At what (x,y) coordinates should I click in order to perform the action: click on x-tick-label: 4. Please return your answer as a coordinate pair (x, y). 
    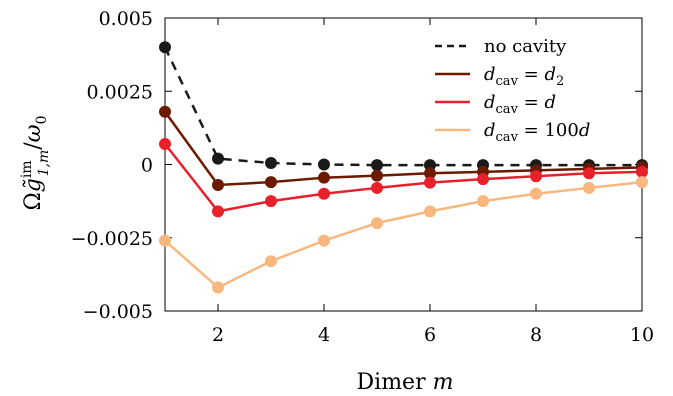
    Looking at the image, I should click on (324, 335).